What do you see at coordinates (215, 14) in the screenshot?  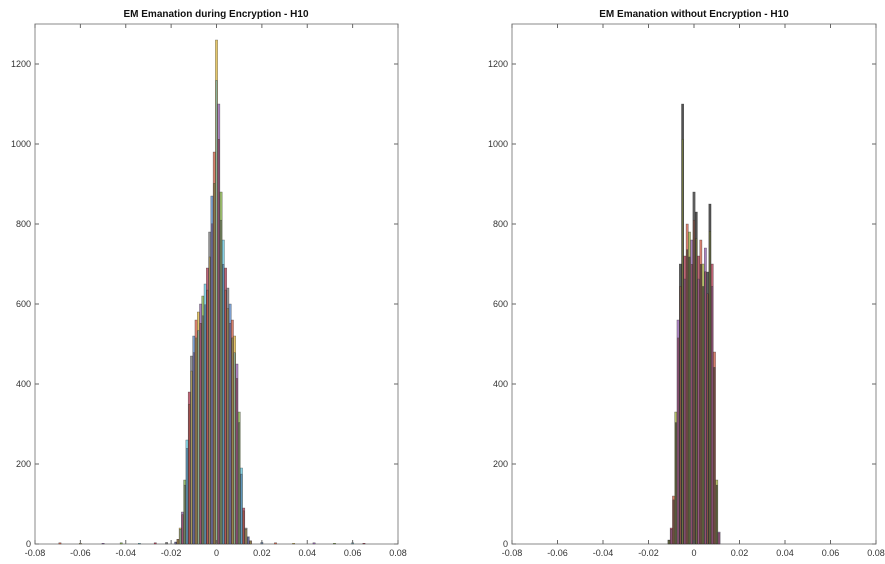 I see `chart-title: EM Emanation during Encryption - H10` at bounding box center [215, 14].